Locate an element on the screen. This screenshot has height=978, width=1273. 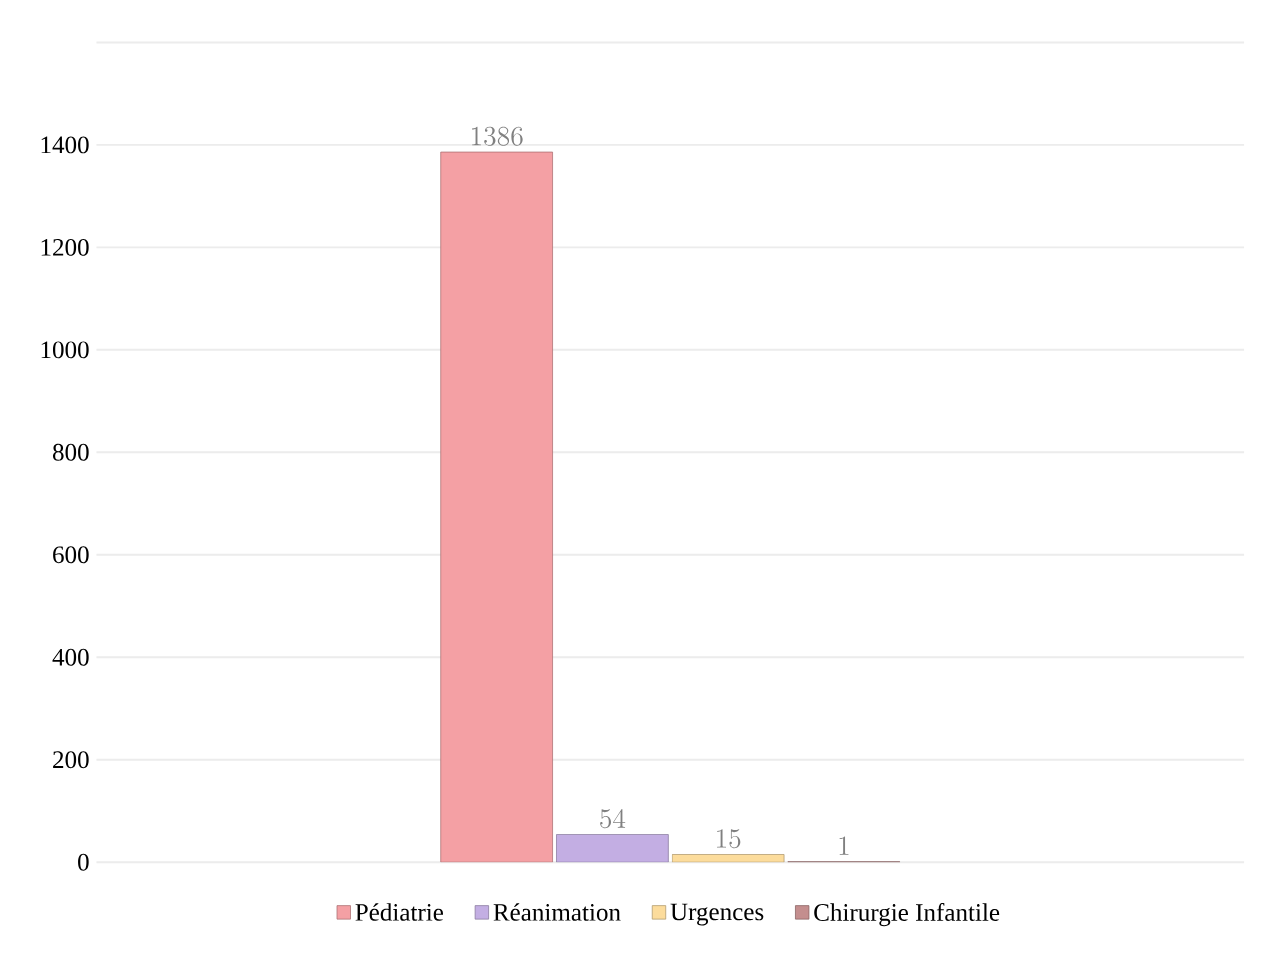
legend-label: Réanimation is located at coordinates (557, 912).